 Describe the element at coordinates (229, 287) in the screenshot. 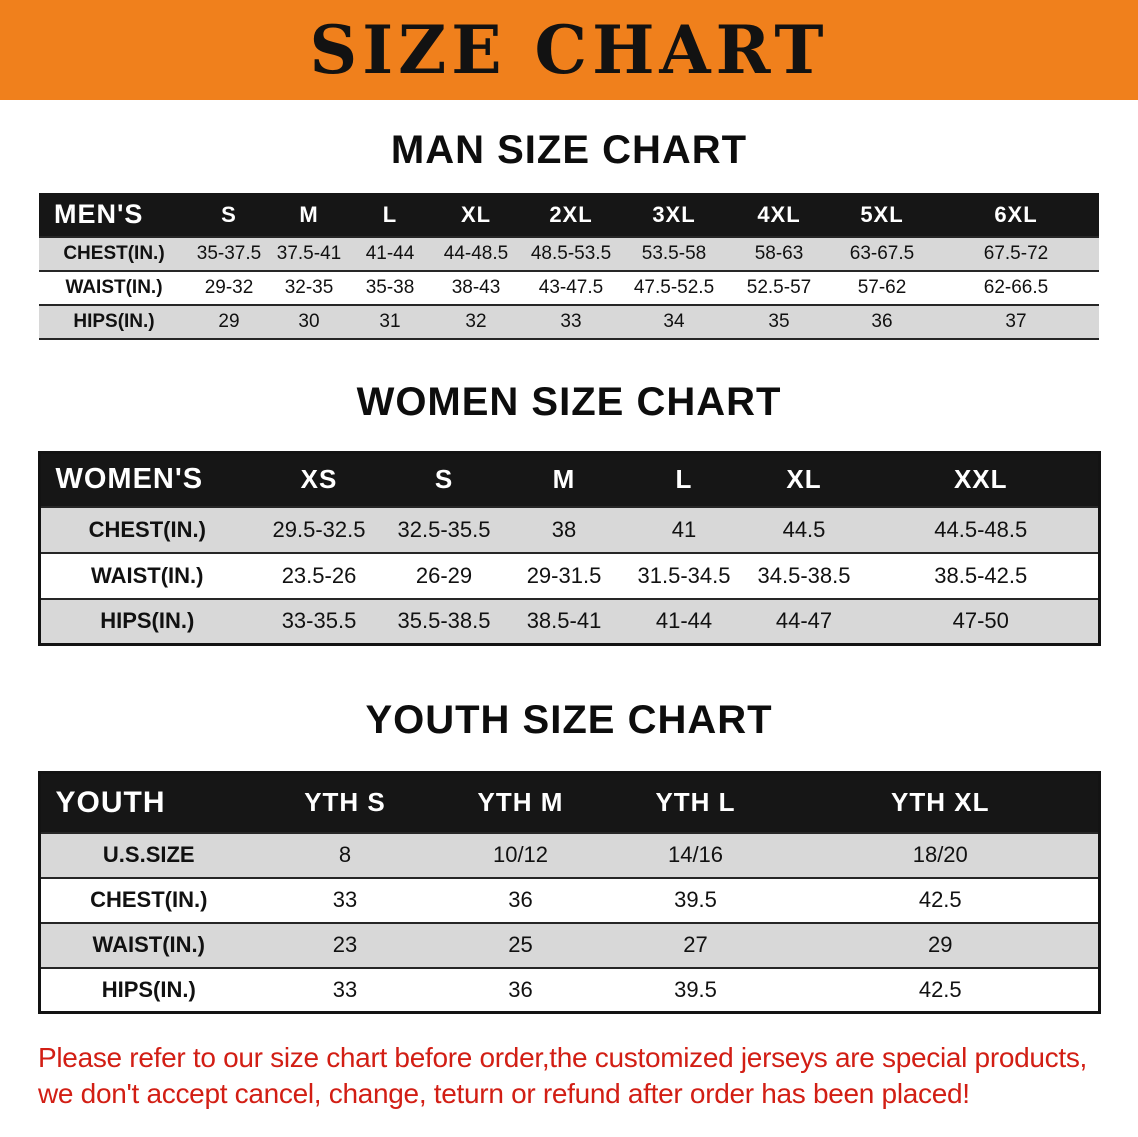

I see `measurement-value: 29-32` at that location.